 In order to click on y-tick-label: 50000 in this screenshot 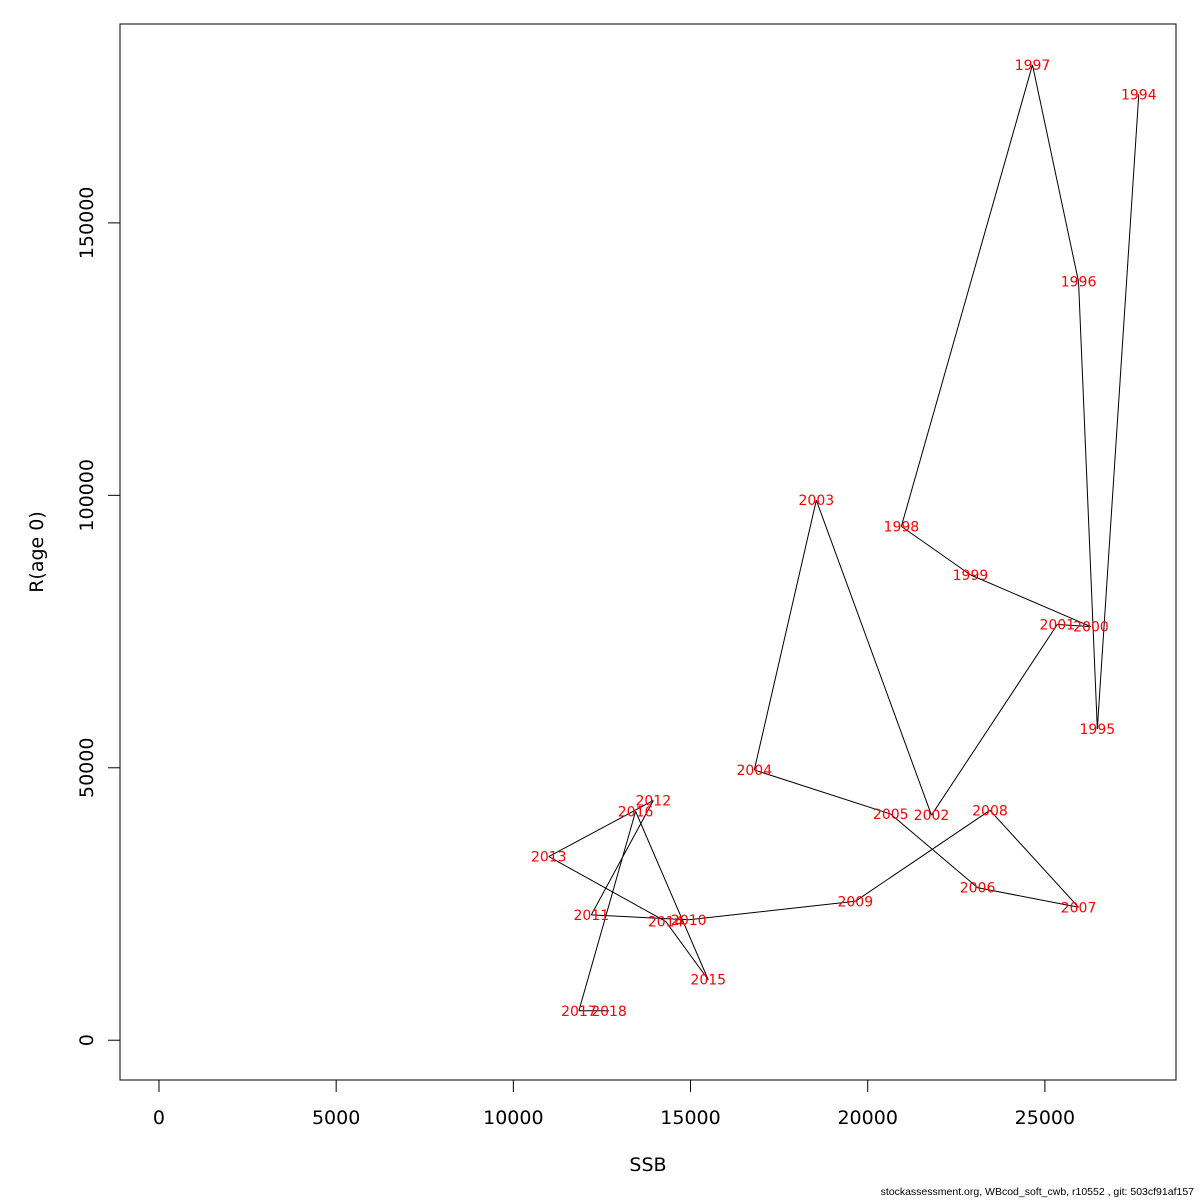, I will do `click(87, 768)`.